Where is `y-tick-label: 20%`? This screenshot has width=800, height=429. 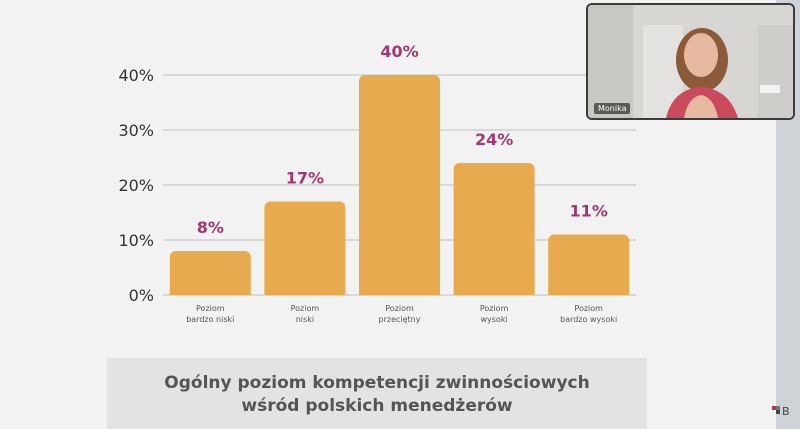 y-tick-label: 20% is located at coordinates (136, 185).